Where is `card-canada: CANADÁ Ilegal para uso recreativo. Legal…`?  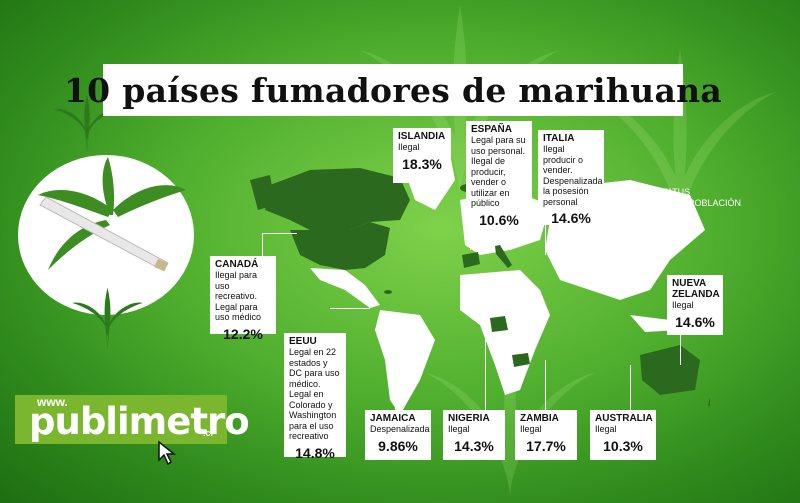
card-canada: CANADÁ Ilegal para uso recreativo. Legal… is located at coordinates (243, 299).